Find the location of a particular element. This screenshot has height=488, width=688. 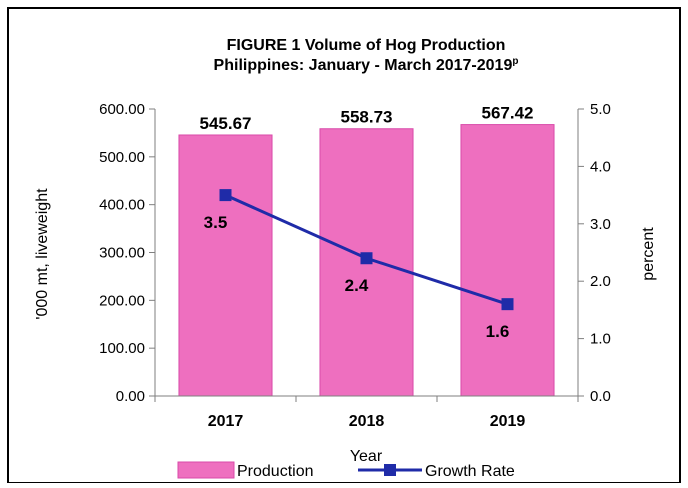

y-tick-label: 600.00 is located at coordinates (122, 109).